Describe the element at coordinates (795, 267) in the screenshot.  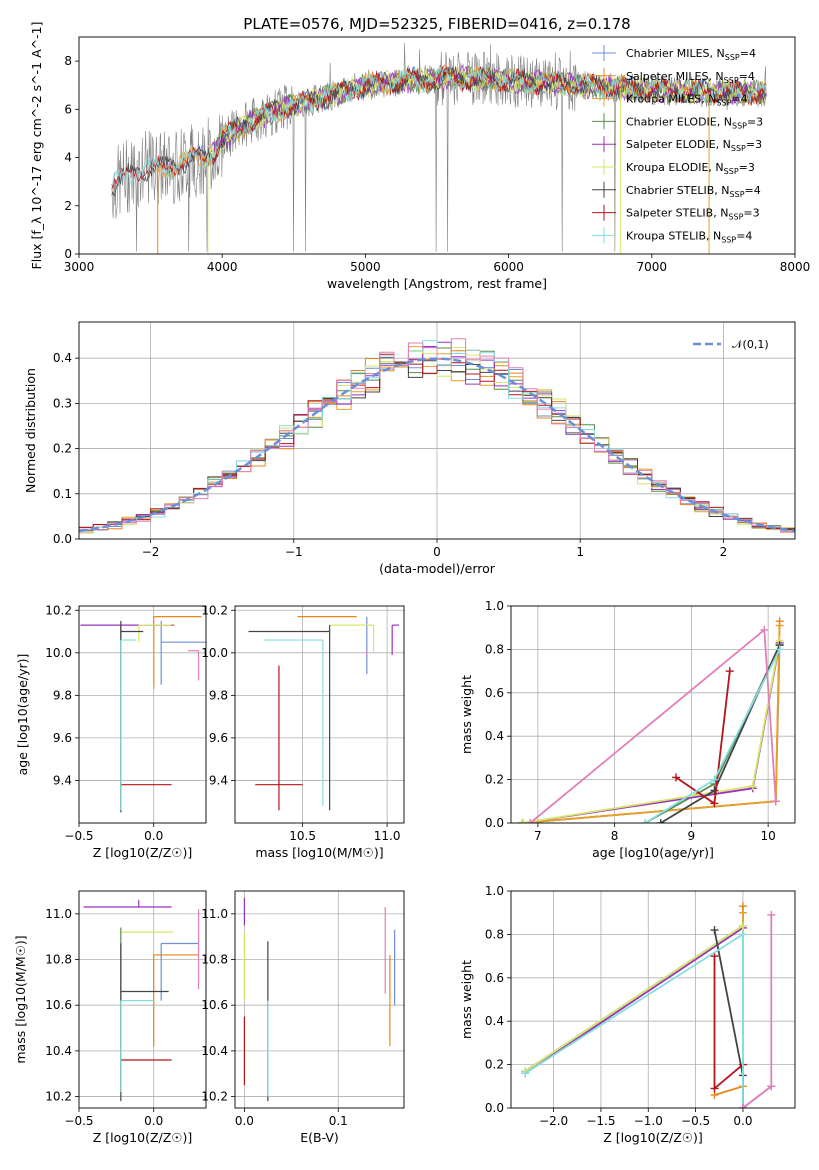
I see `x-tick-label: 8000` at that location.